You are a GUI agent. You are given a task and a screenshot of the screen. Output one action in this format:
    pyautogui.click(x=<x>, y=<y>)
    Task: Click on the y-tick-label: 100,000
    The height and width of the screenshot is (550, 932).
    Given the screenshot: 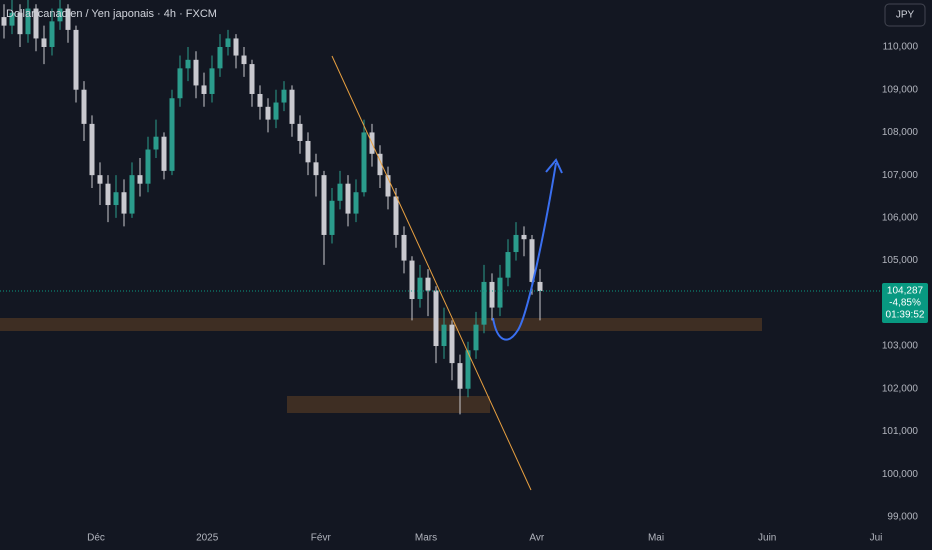 What is the action you would take?
    pyautogui.click(x=900, y=474)
    